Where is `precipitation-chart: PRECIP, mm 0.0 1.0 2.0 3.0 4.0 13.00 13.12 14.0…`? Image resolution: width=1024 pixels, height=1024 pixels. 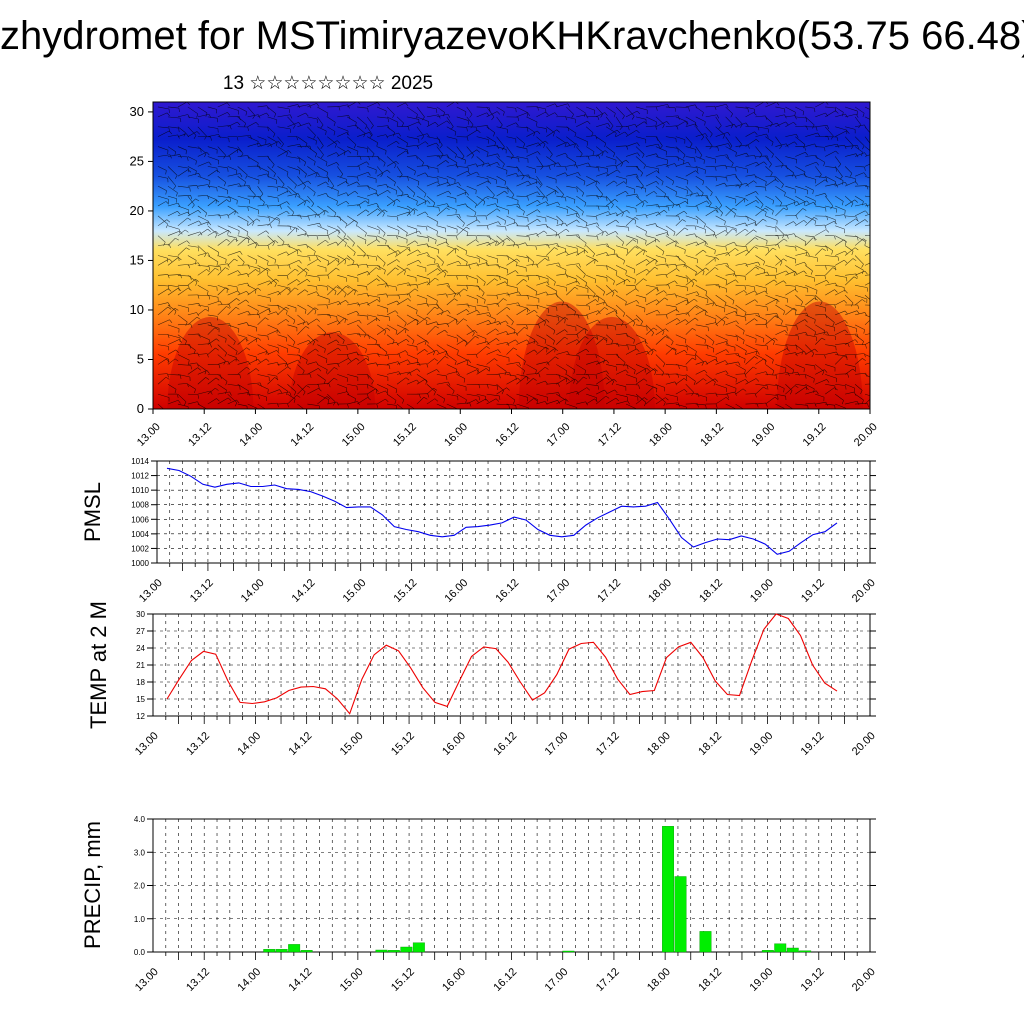
precipitation-chart: PRECIP, mm 0.0 1.0 2.0 3.0 4.0 13.00 13.12 14.0… is located at coordinates (479, 904).